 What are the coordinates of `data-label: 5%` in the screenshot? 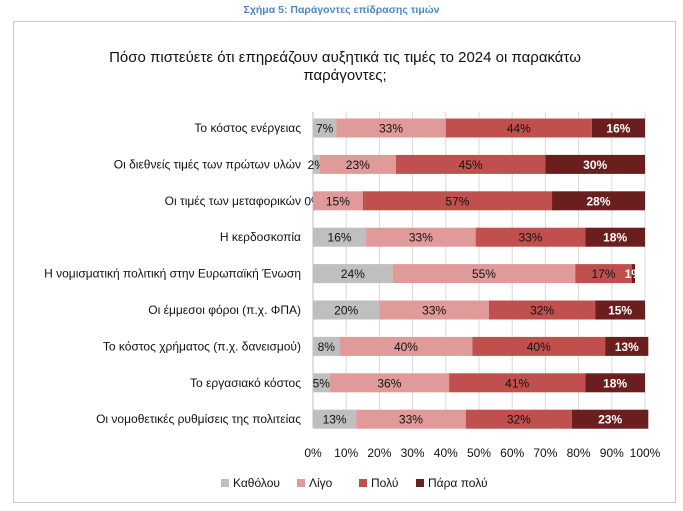 It's located at (322, 383).